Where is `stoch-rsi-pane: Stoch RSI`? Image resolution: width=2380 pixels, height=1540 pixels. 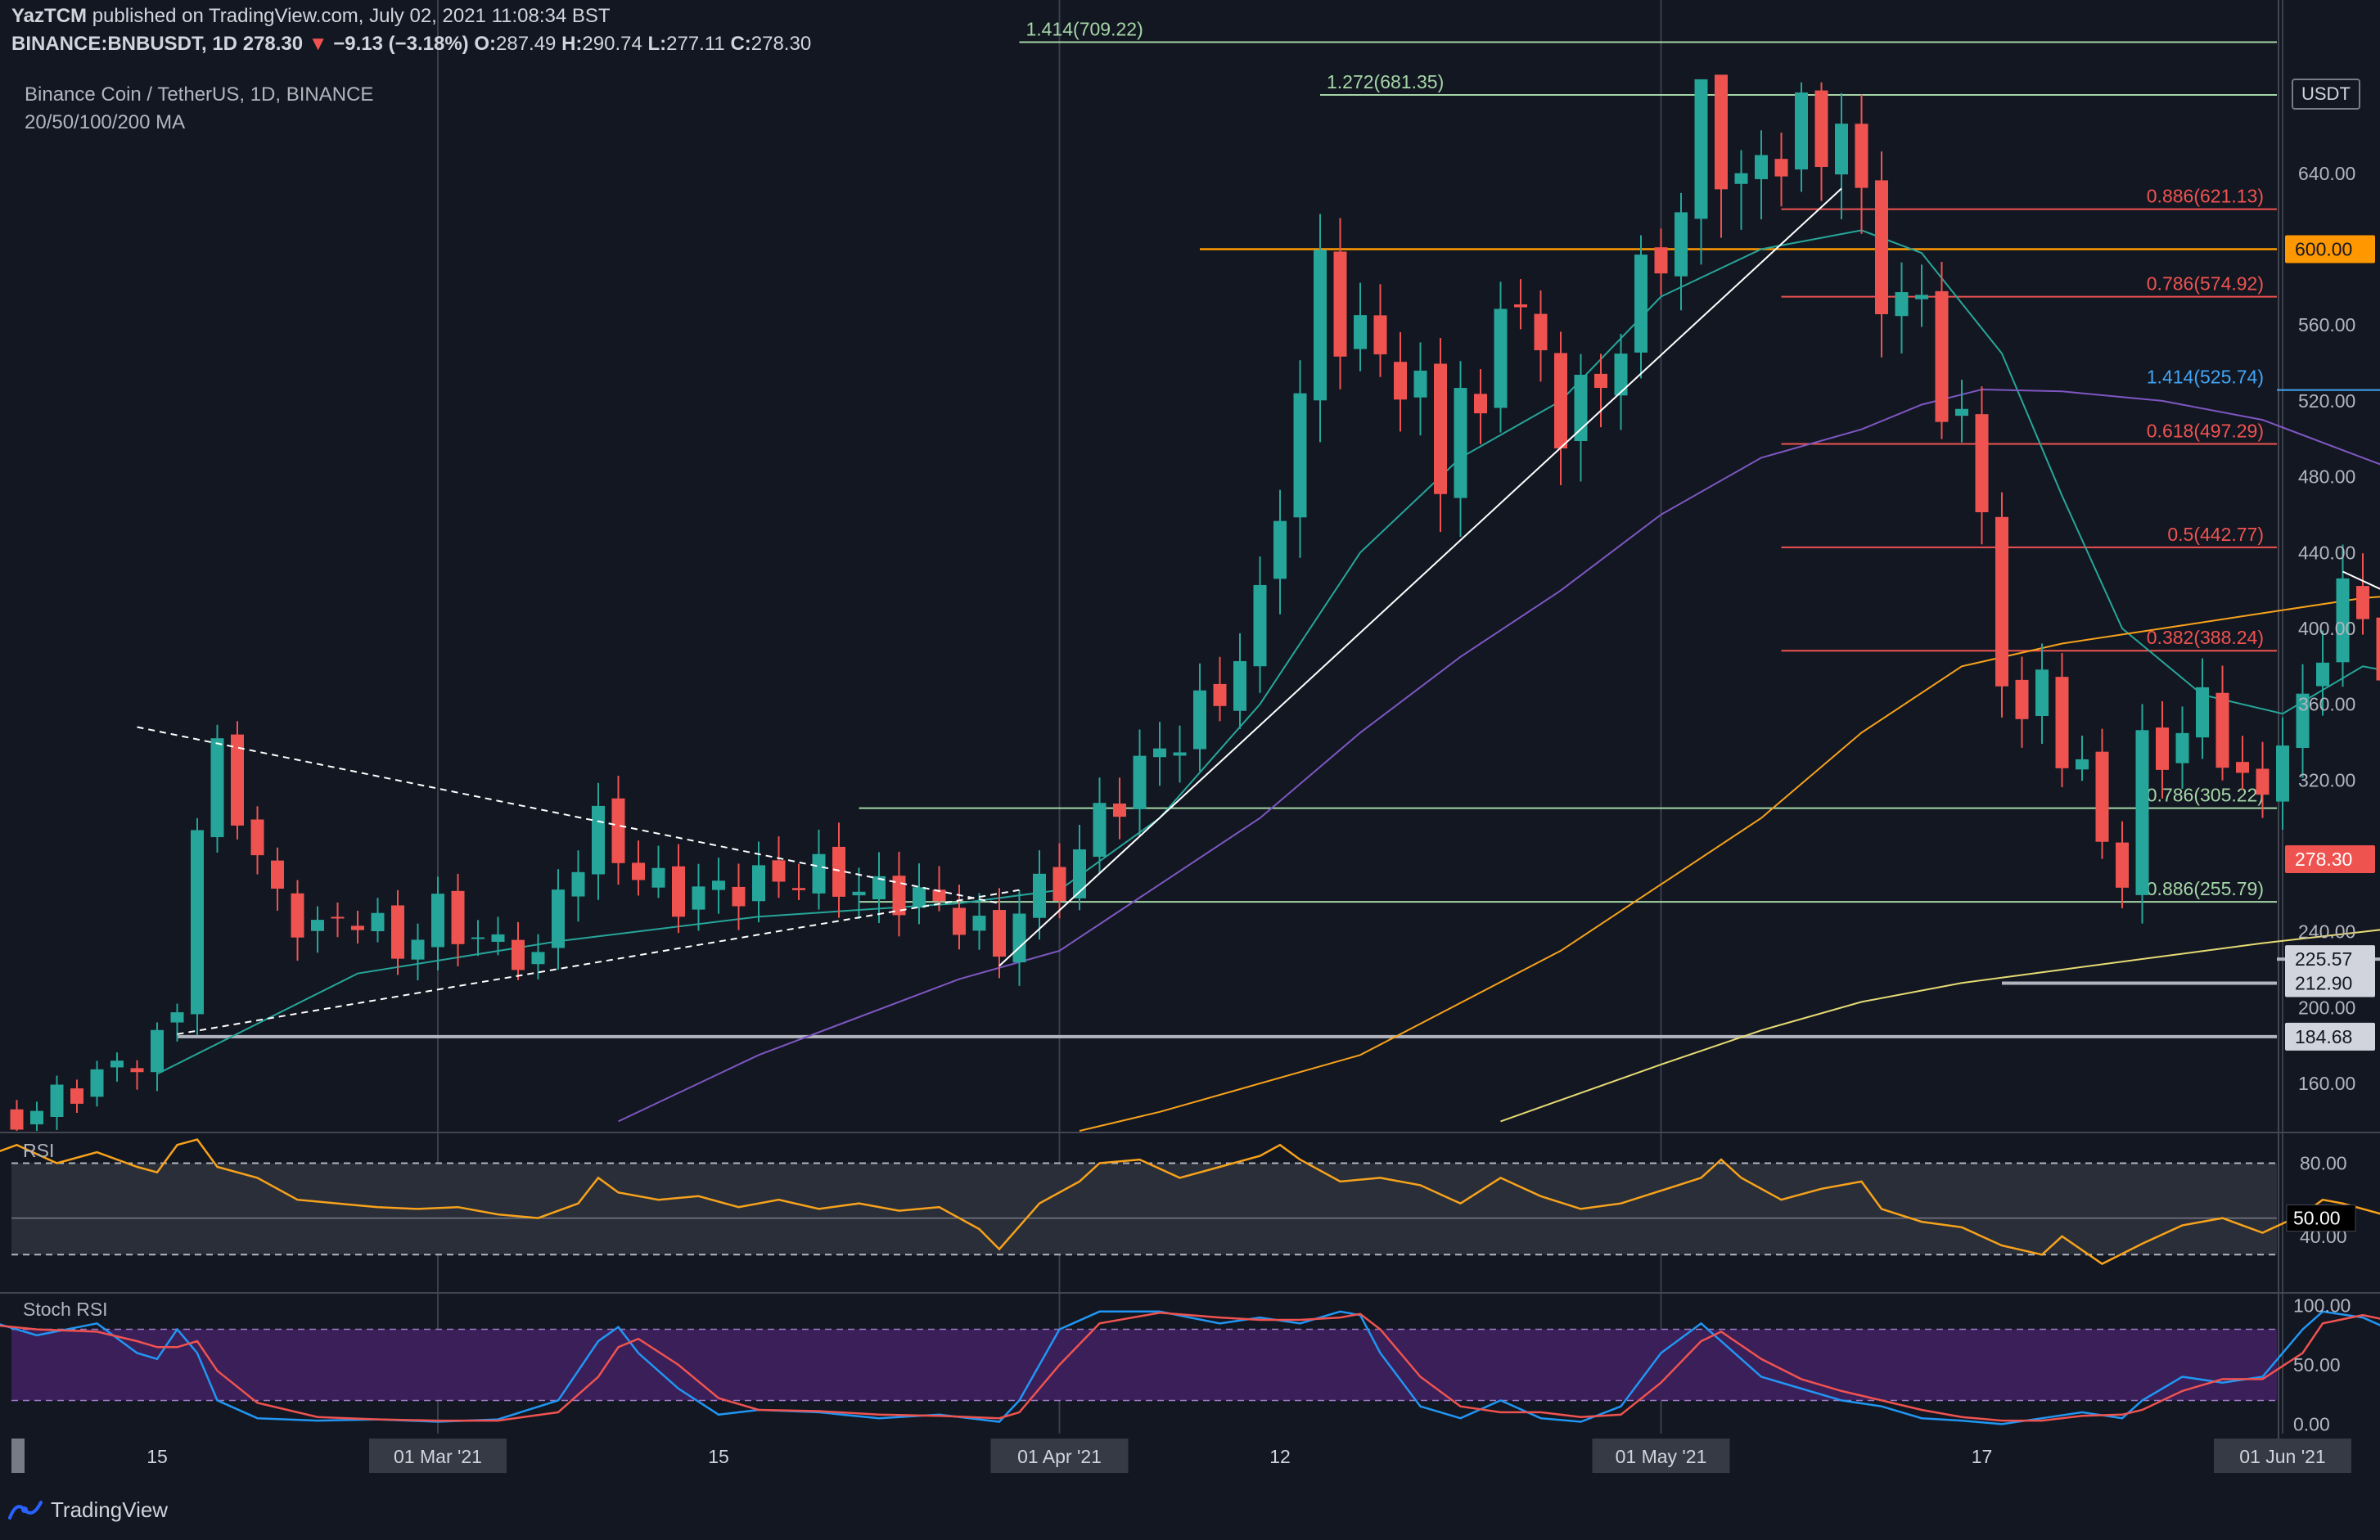
stoch-rsi-pane: Stoch RSI is located at coordinates (1190, 1362).